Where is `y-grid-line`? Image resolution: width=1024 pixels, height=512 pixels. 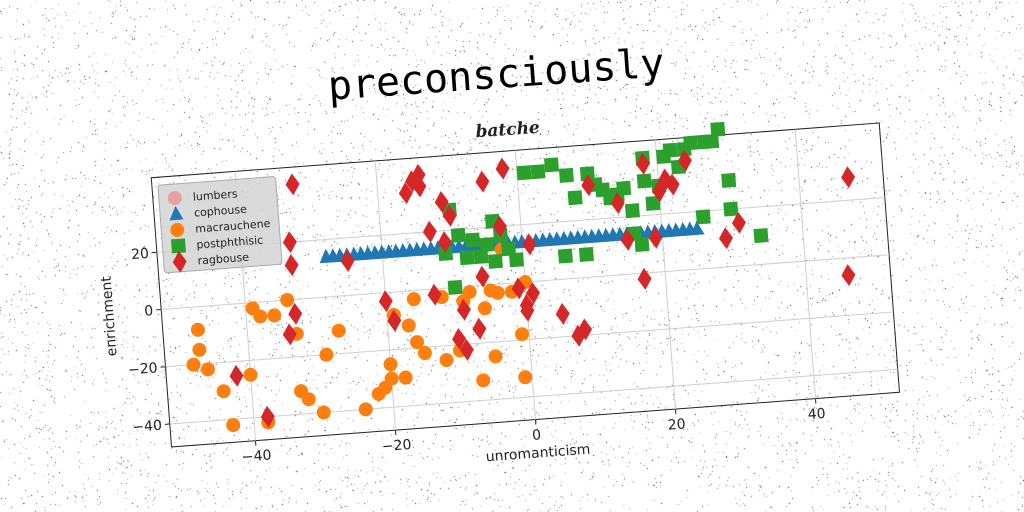 y-grid-line is located at coordinates (529, 339).